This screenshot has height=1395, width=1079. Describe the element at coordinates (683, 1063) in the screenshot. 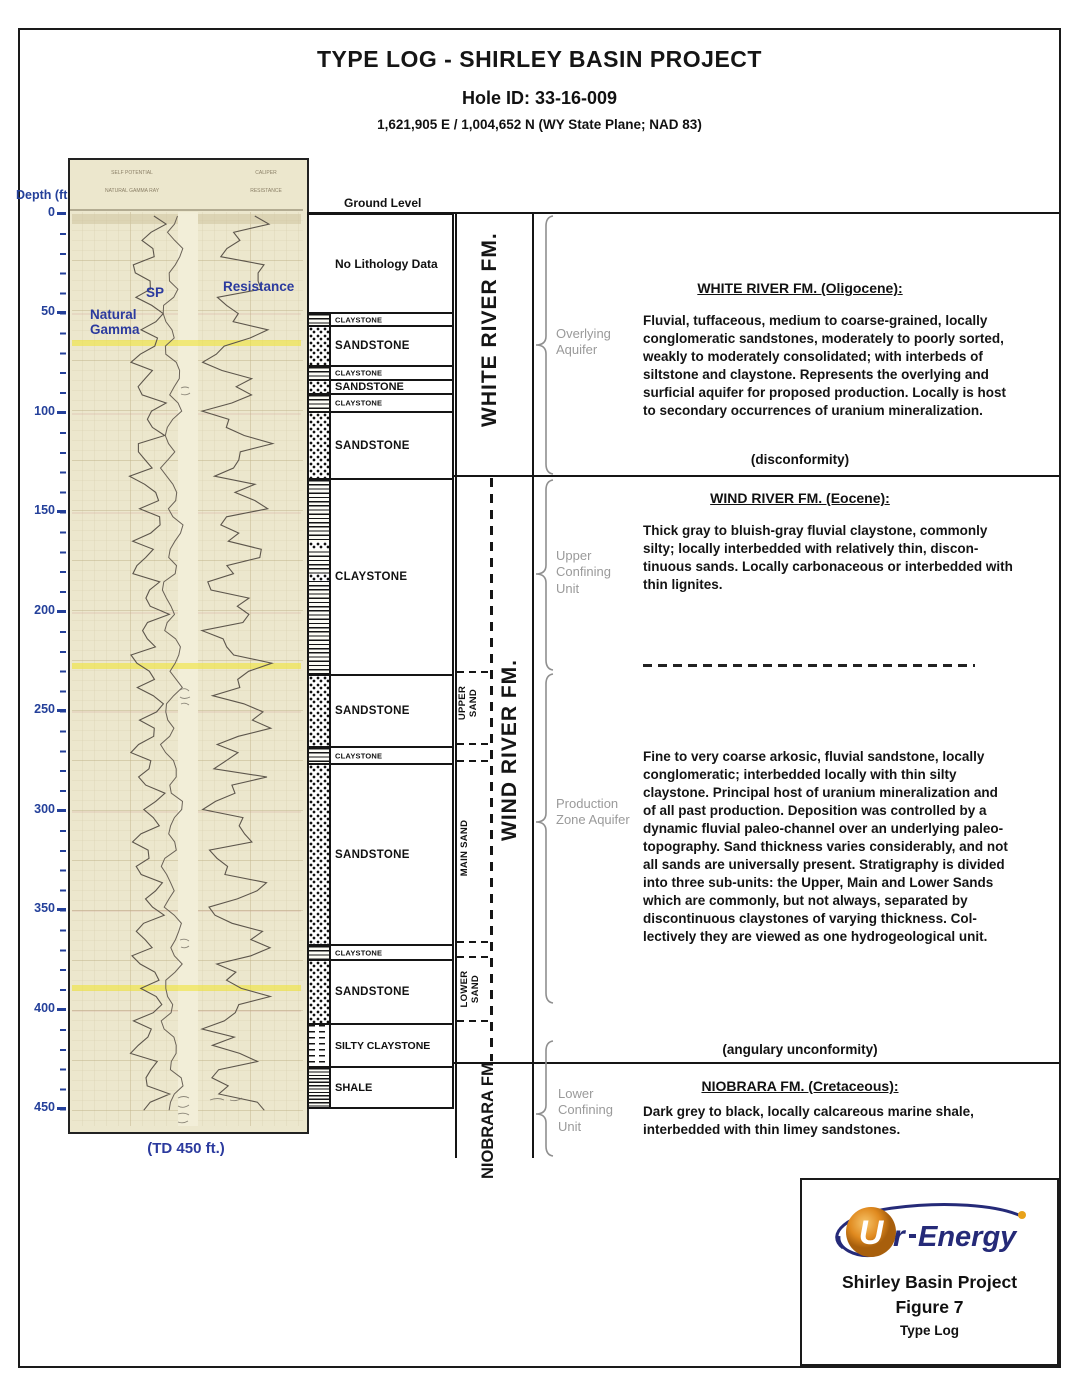

I see `unconformity-line` at that location.